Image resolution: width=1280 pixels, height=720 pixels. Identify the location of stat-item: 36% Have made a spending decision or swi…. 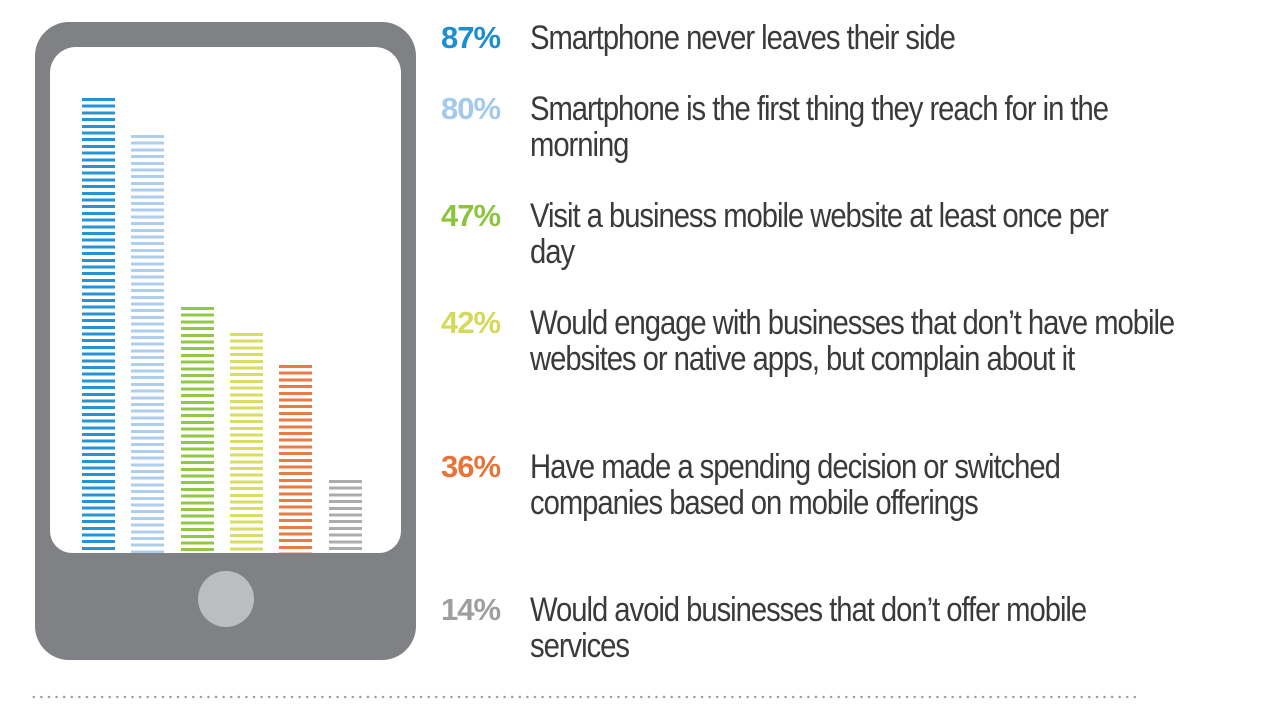
(821, 485).